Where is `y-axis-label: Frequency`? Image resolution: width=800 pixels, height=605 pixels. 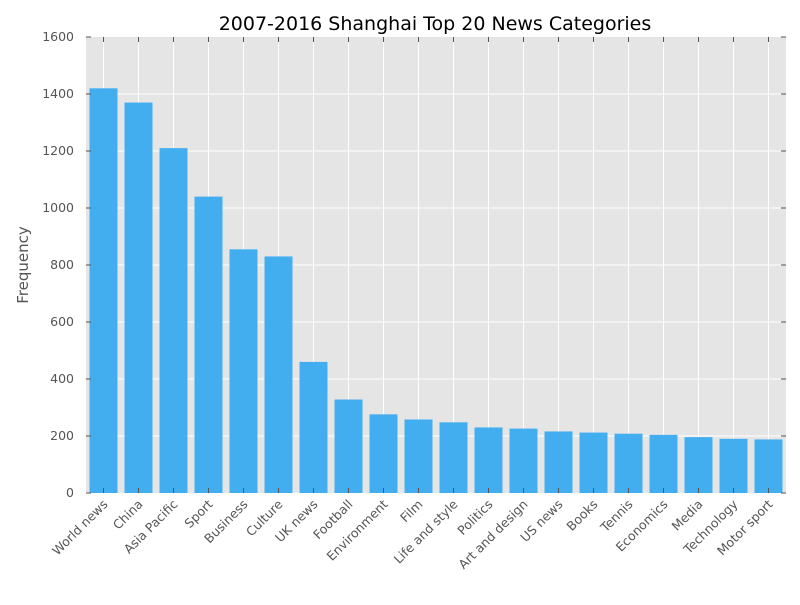
y-axis-label: Frequency is located at coordinates (23, 265).